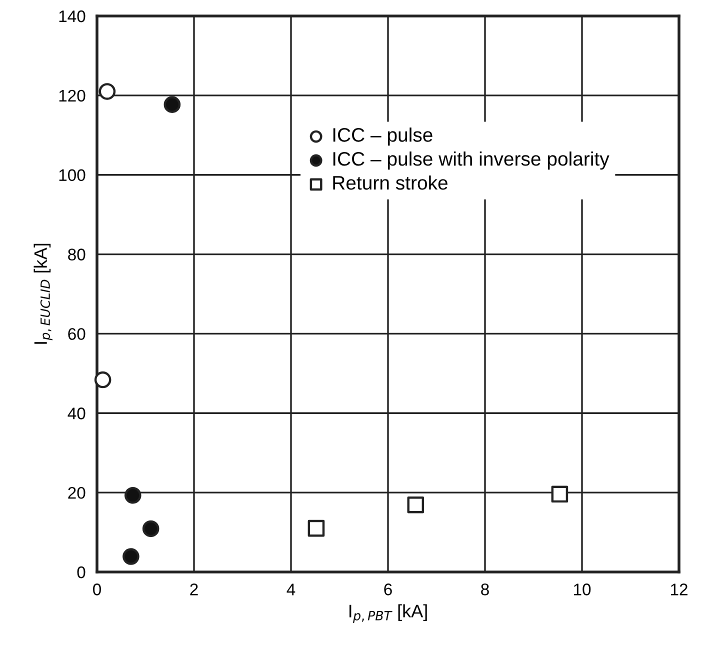  I want to click on x-tick-label: 4, so click(291, 590).